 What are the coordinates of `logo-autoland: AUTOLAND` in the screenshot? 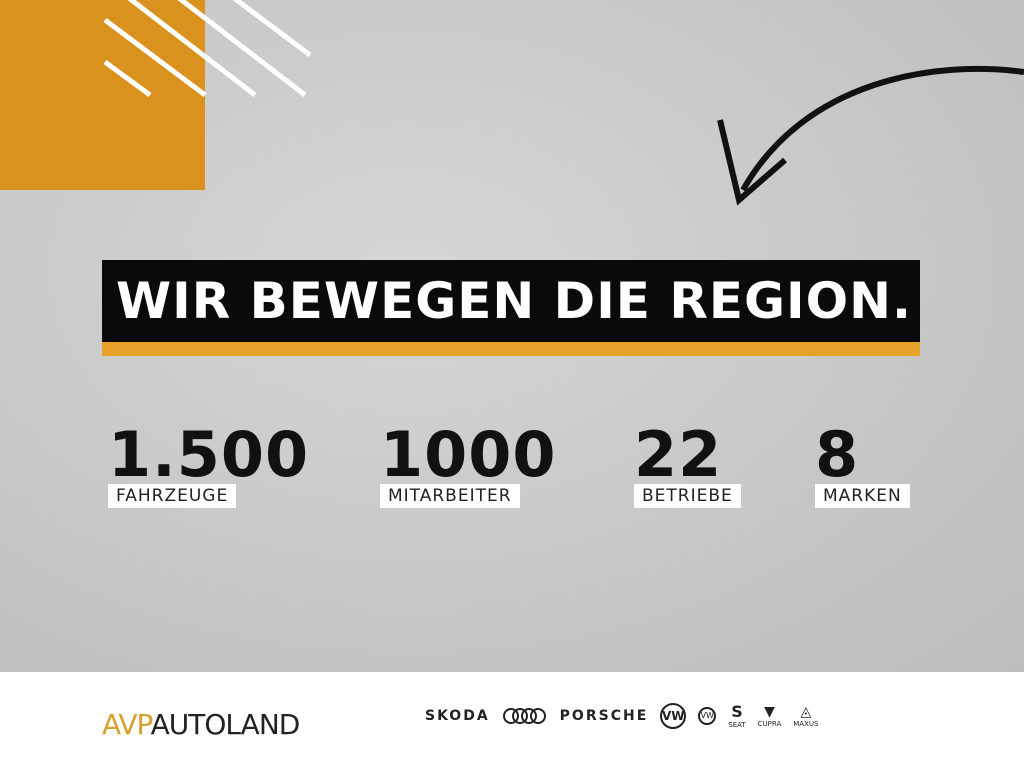 It's located at (225, 724).